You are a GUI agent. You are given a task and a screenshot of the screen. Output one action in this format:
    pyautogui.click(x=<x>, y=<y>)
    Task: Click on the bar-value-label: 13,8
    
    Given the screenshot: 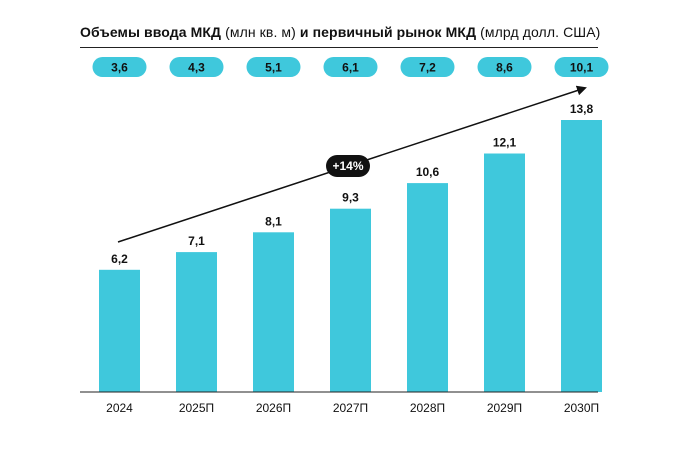 What is the action you would take?
    pyautogui.click(x=582, y=109)
    